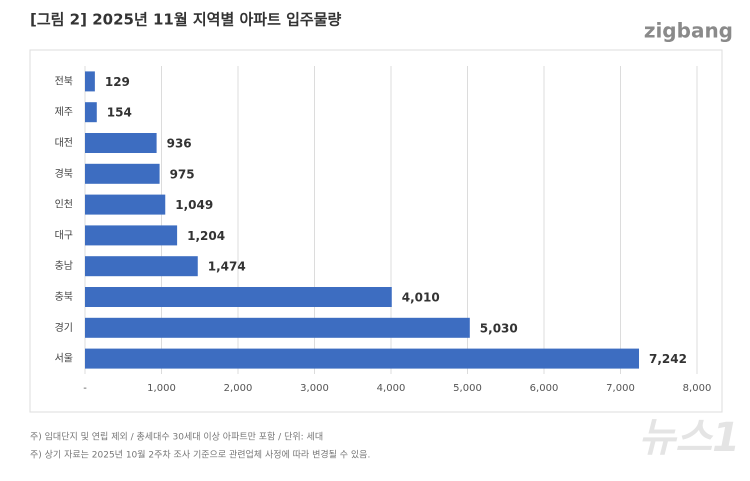 The width and height of the screenshot is (750, 481). I want to click on x-tick-label: 2,000, so click(238, 388).